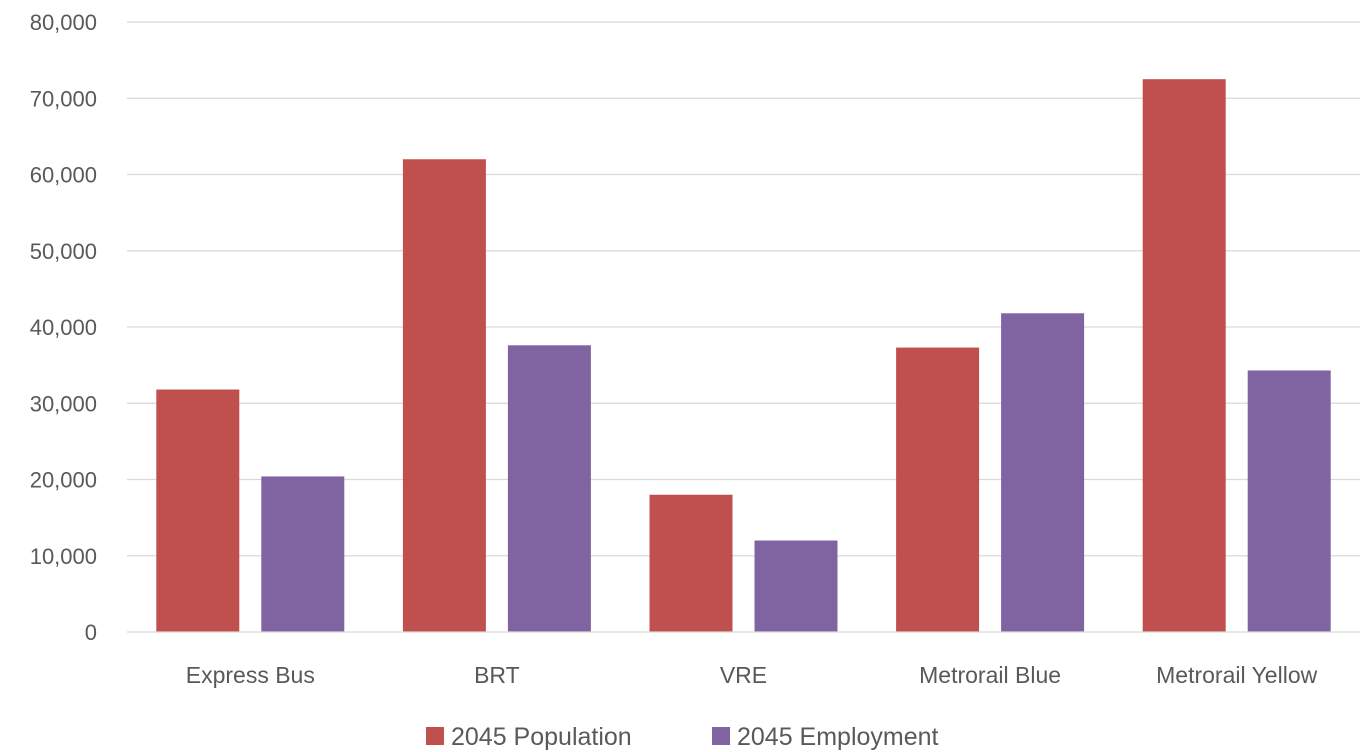  Describe the element at coordinates (743, 675) in the screenshot. I see `x-category-label: VRE` at that location.